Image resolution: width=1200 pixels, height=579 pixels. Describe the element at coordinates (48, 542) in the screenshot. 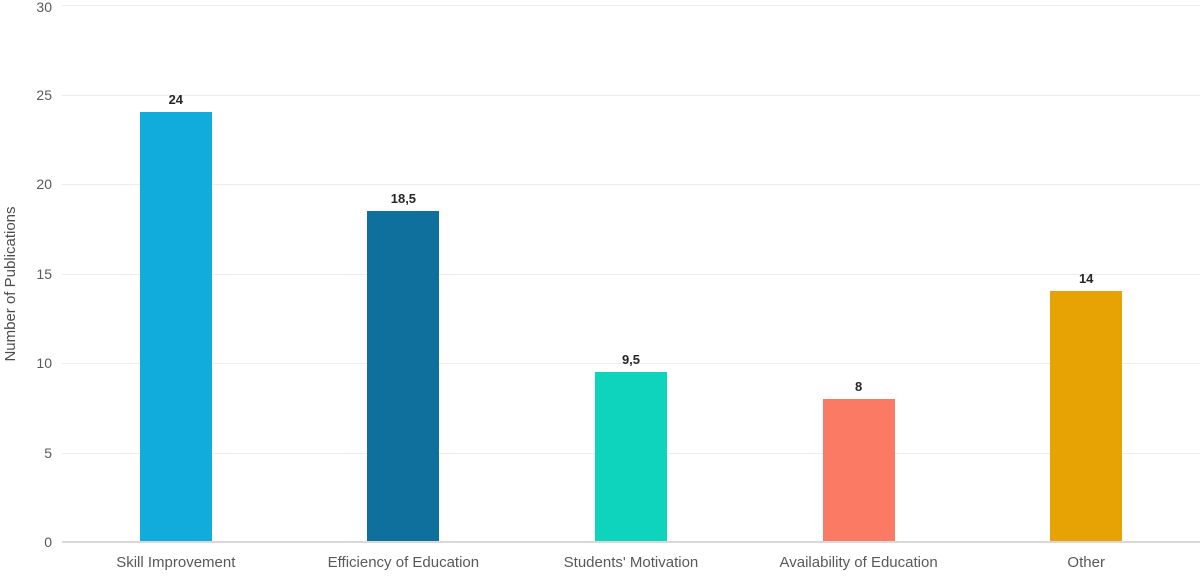

I see `y-tick-label: 0` at that location.